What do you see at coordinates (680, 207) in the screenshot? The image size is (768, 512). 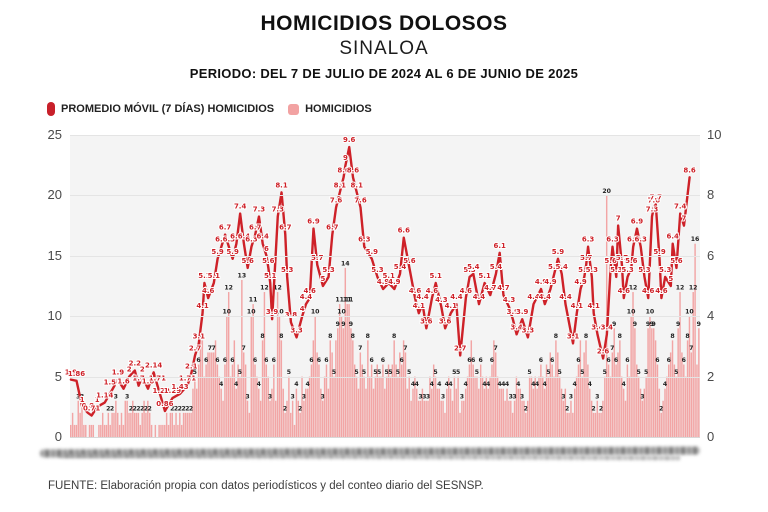 I see `moving-average-label: 7.4` at bounding box center [680, 207].